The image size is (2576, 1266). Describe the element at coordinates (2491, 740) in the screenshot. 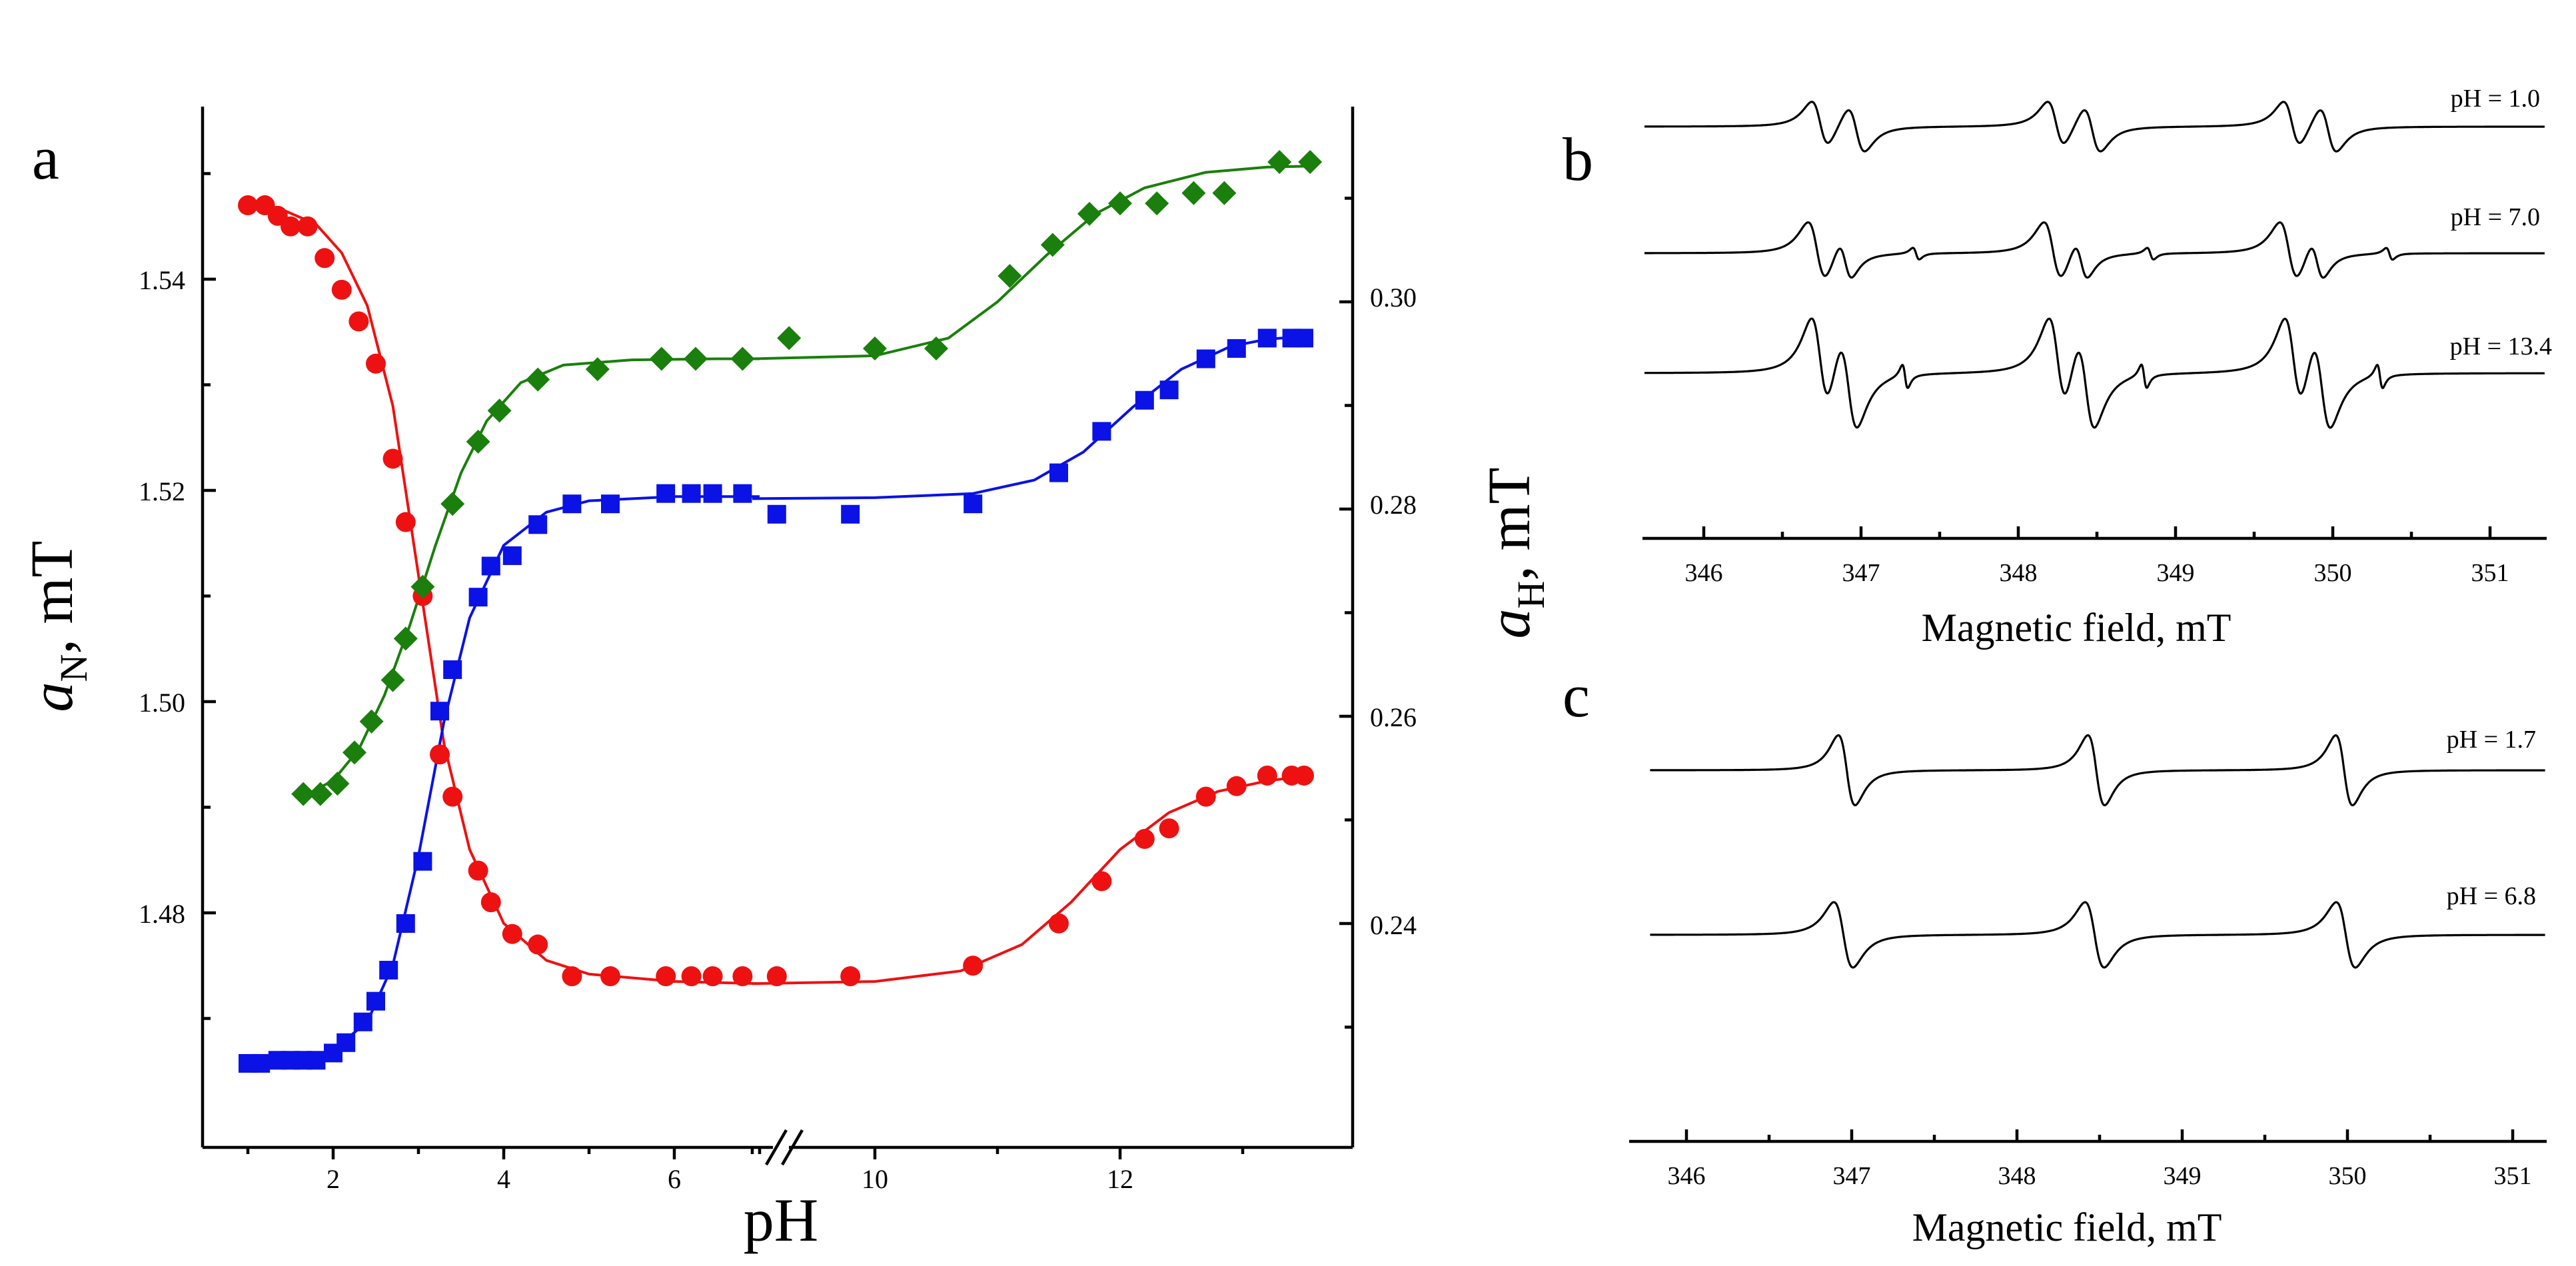

I see `c-label-ph-1-7: pH = 1.7` at that location.